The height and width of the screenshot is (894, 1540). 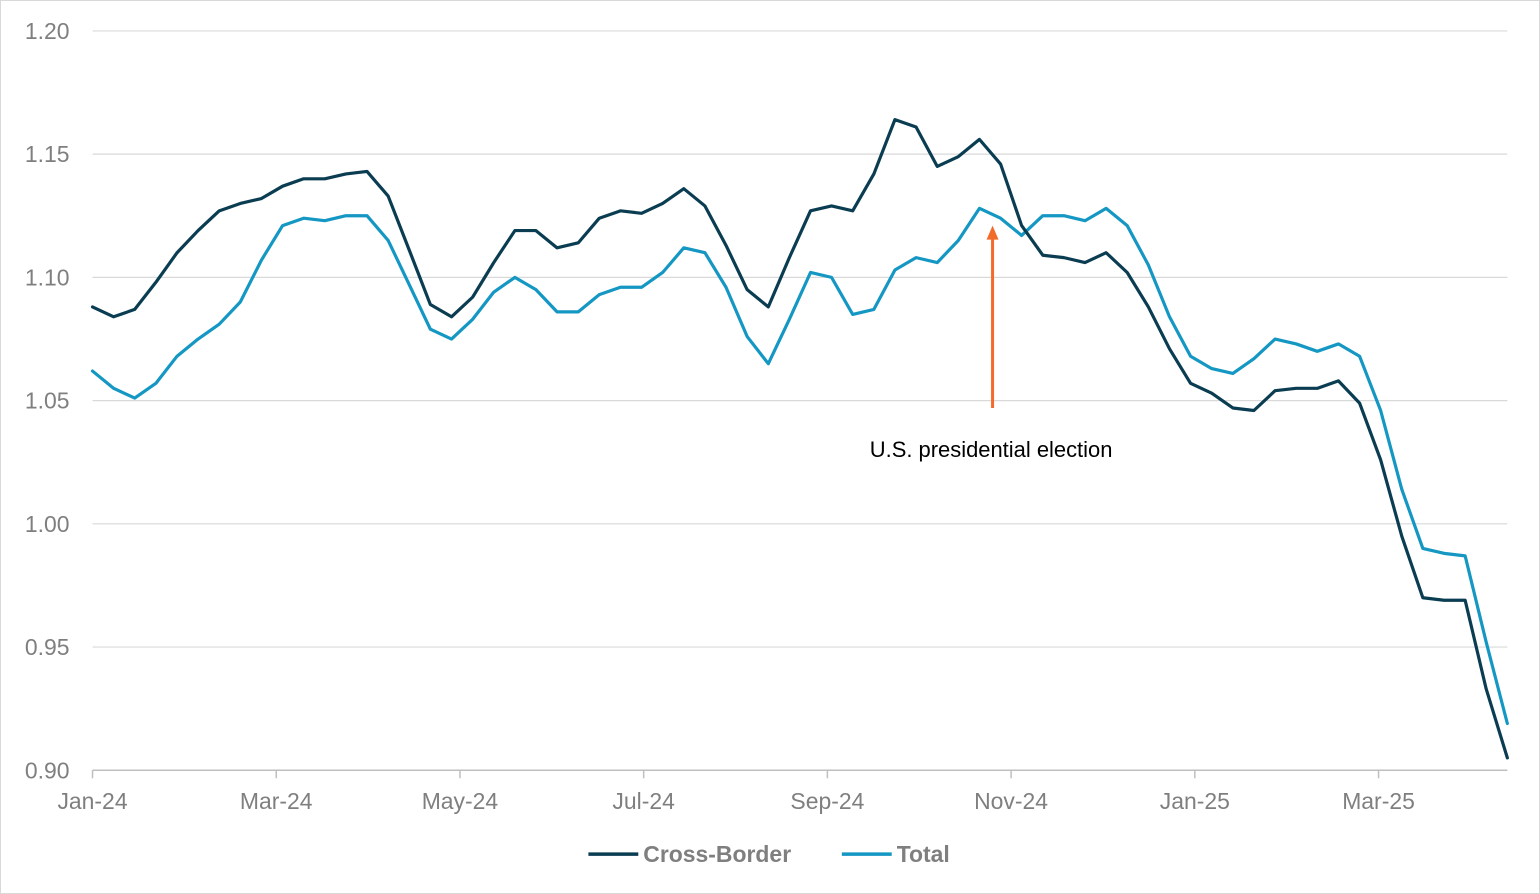 What do you see at coordinates (991, 343) in the screenshot?
I see `annotation: U.S. presidential election` at bounding box center [991, 343].